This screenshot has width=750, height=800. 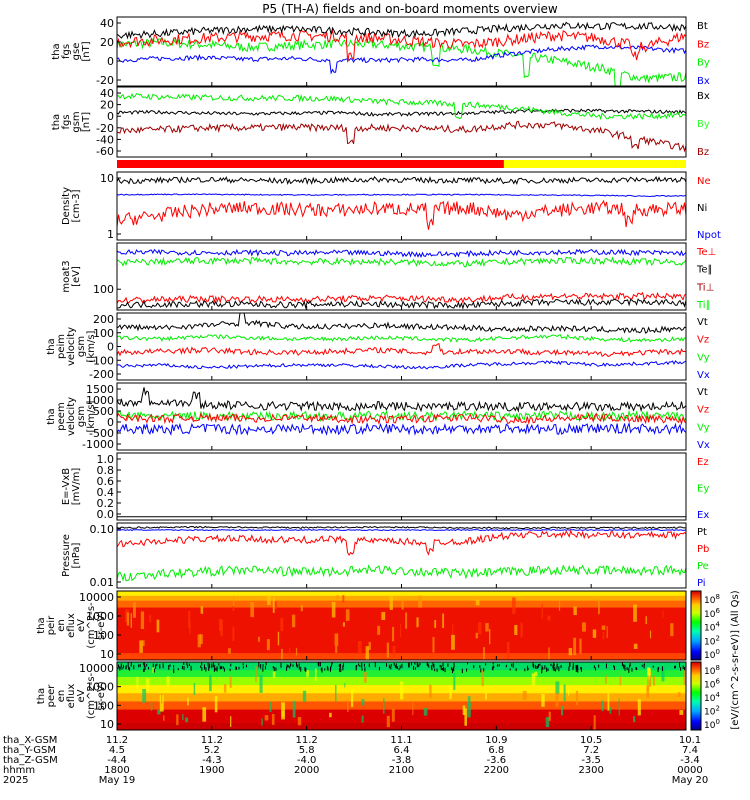 What do you see at coordinates (703, 427) in the screenshot?
I see `legend-label: Vy` at bounding box center [703, 427].